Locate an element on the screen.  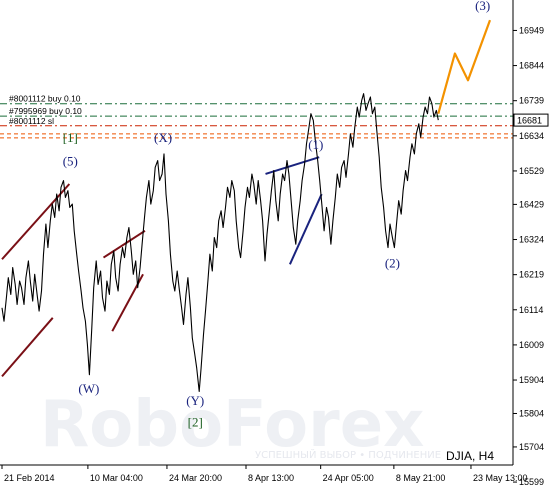
wave-label: [2] is located at coordinates (195, 422).